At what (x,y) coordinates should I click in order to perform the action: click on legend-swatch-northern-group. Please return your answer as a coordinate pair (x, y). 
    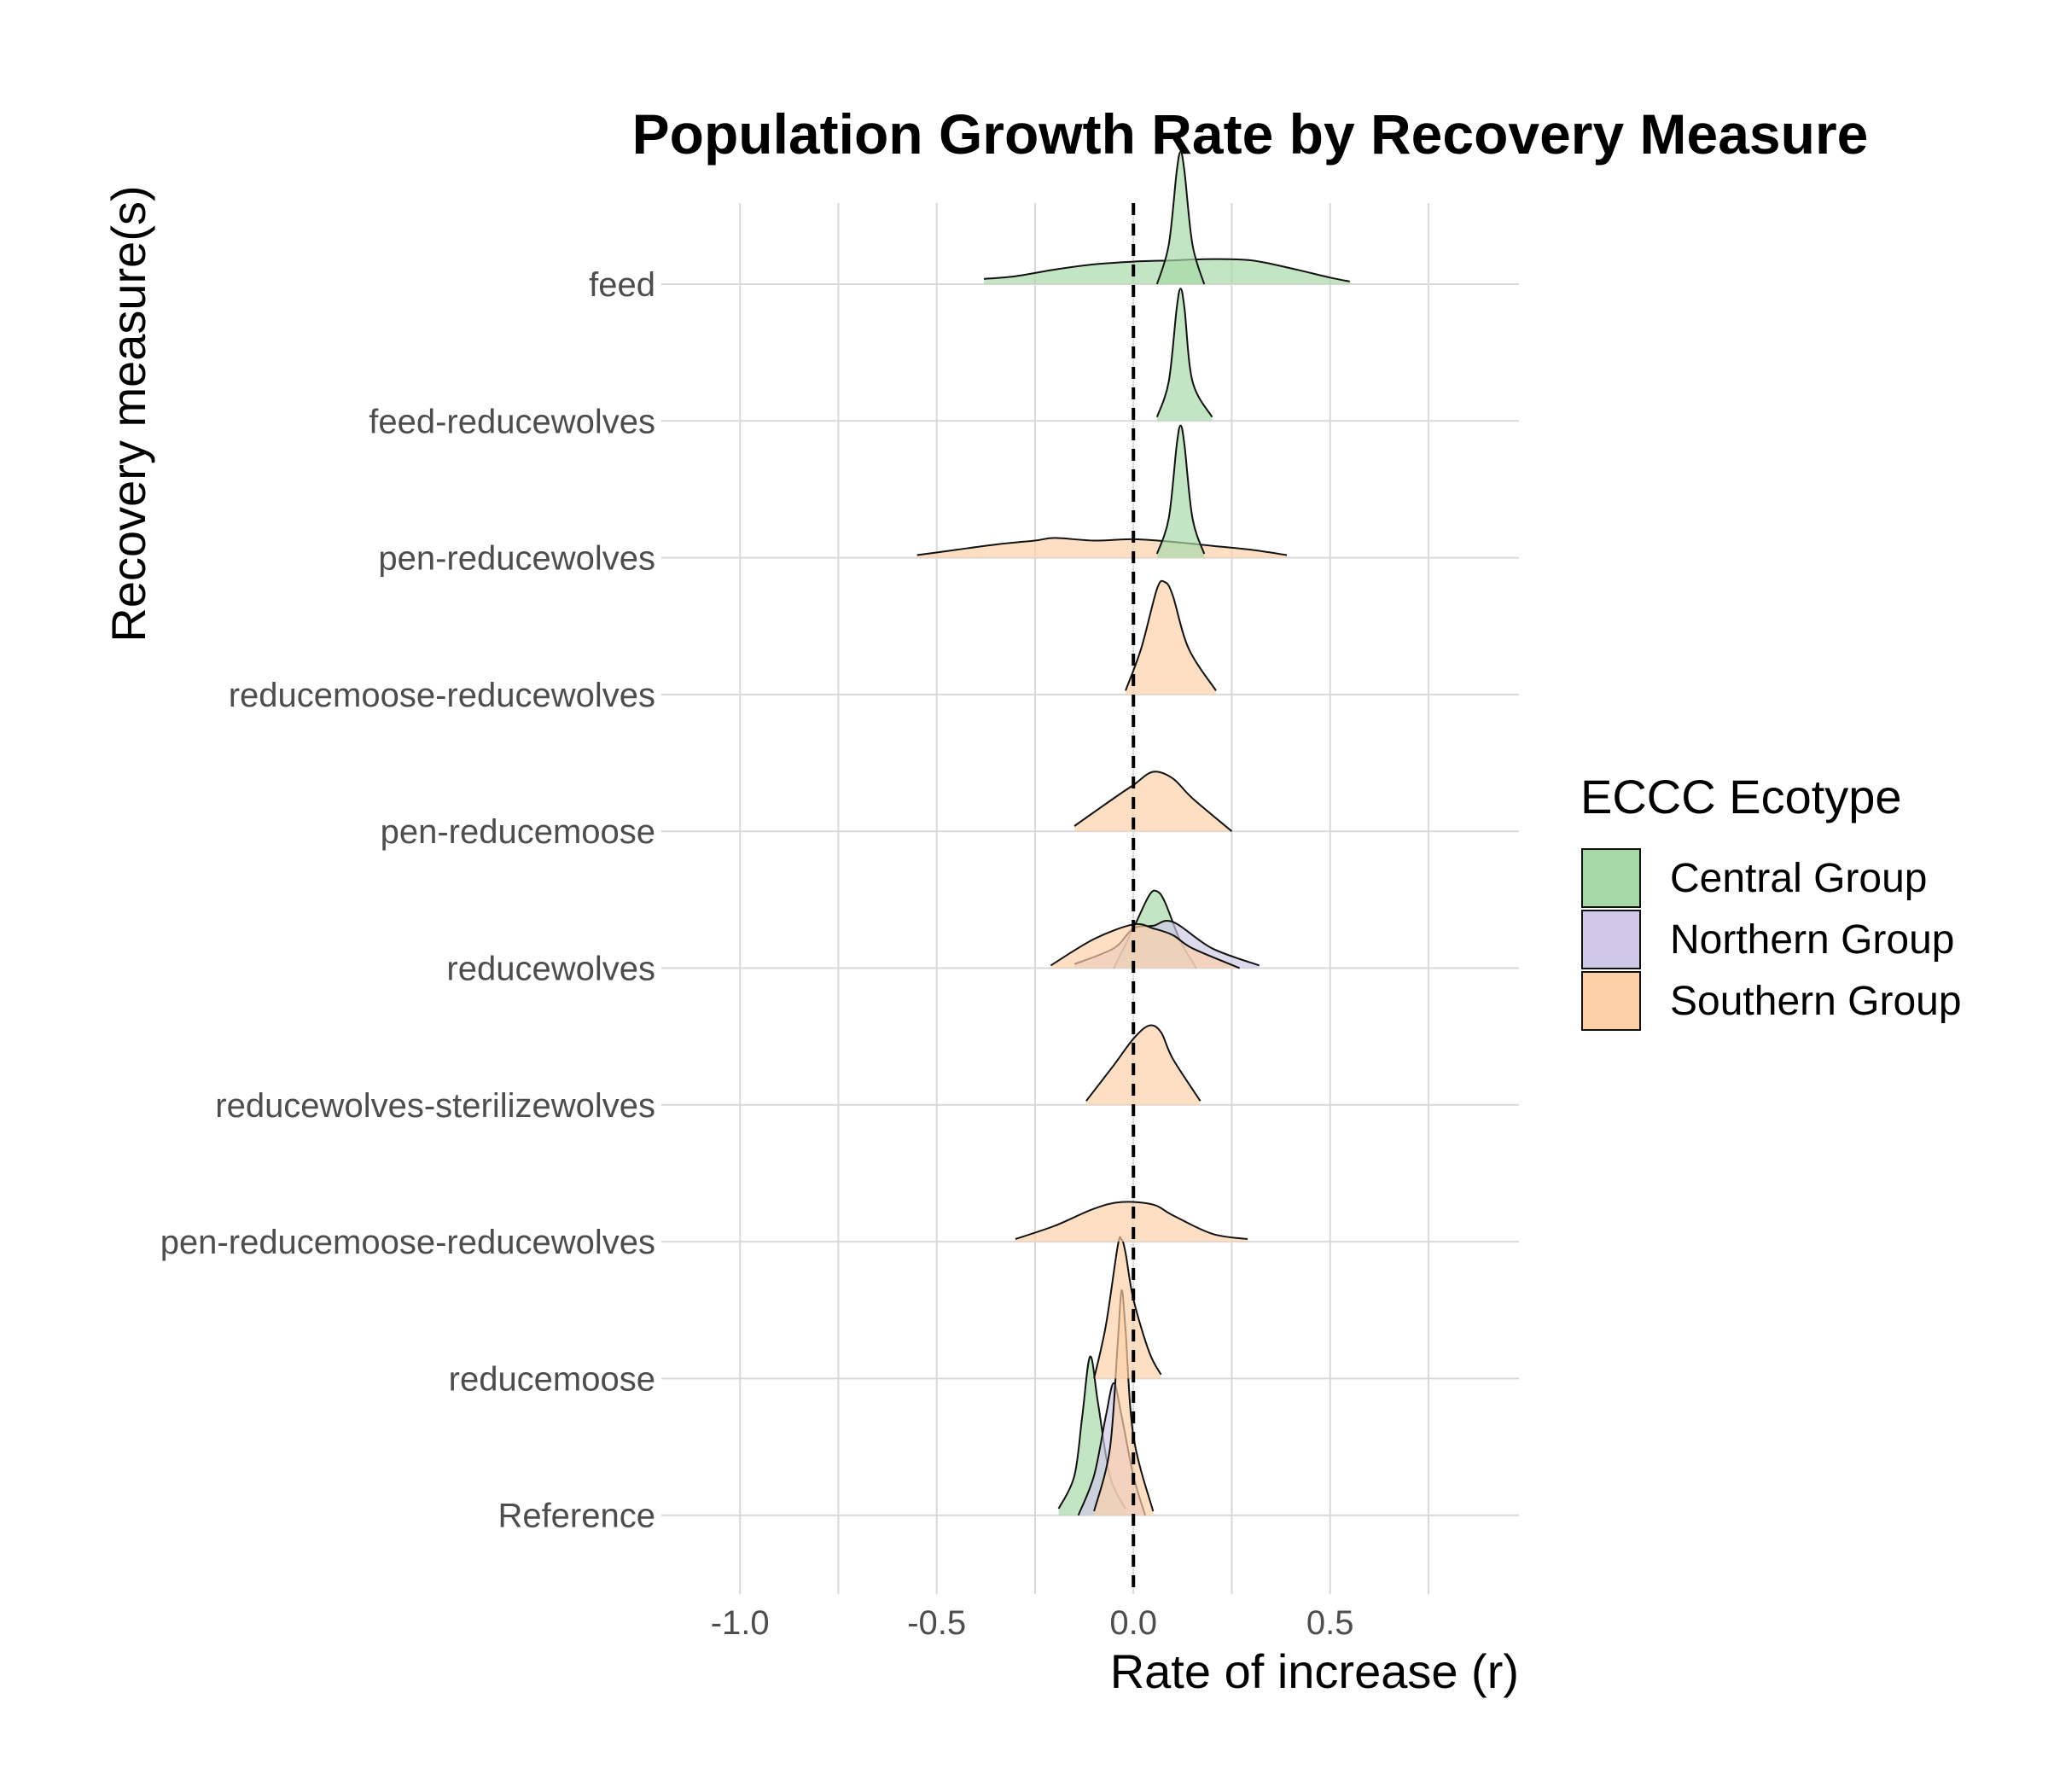
    Looking at the image, I should click on (1611, 940).